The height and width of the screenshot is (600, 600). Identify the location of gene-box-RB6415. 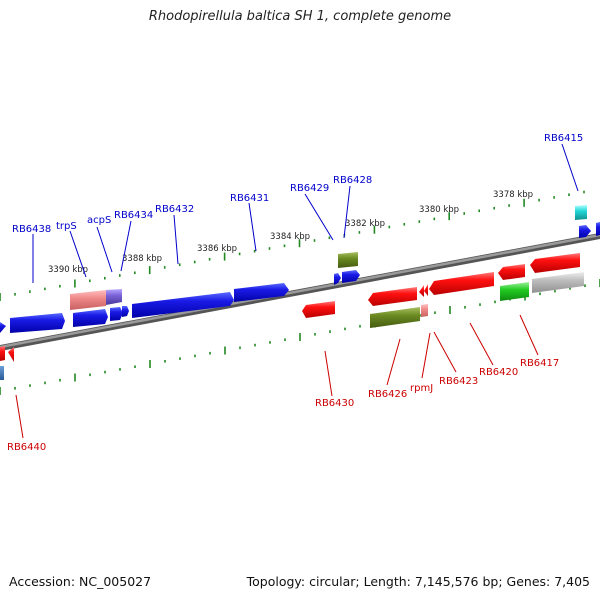
(581, 212).